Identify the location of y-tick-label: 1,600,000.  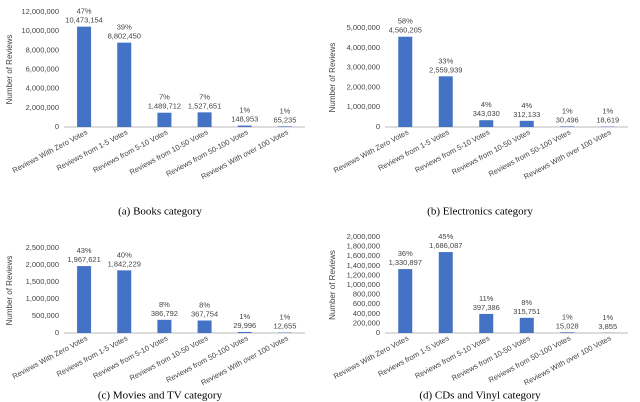
(363, 255).